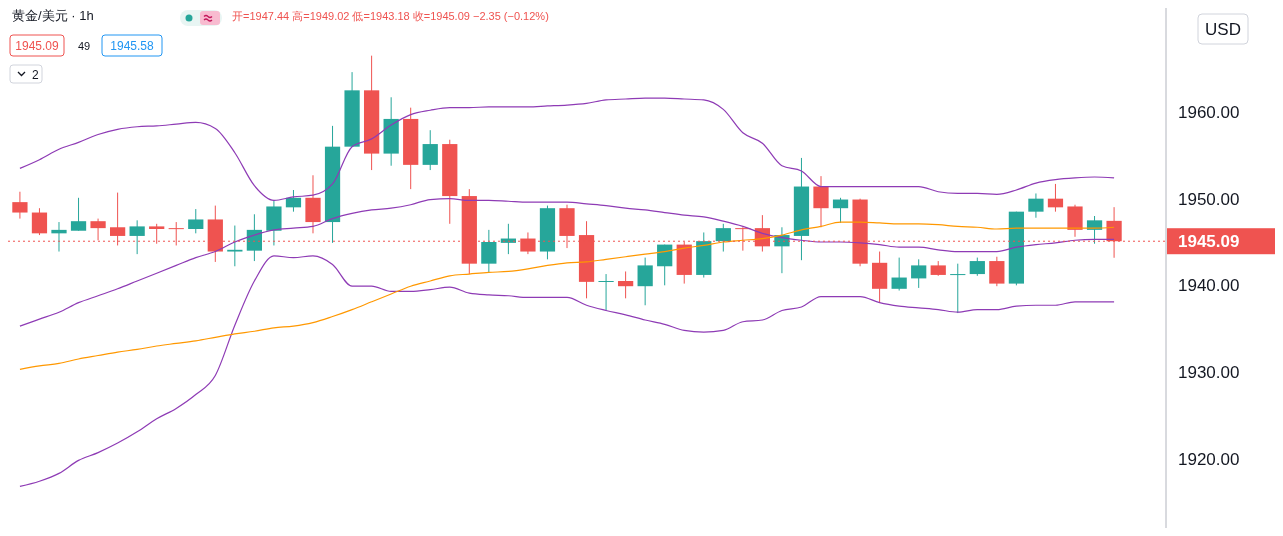 The width and height of the screenshot is (1283, 536). I want to click on chart-title: 黄金/美元 · 1h, so click(53, 15).